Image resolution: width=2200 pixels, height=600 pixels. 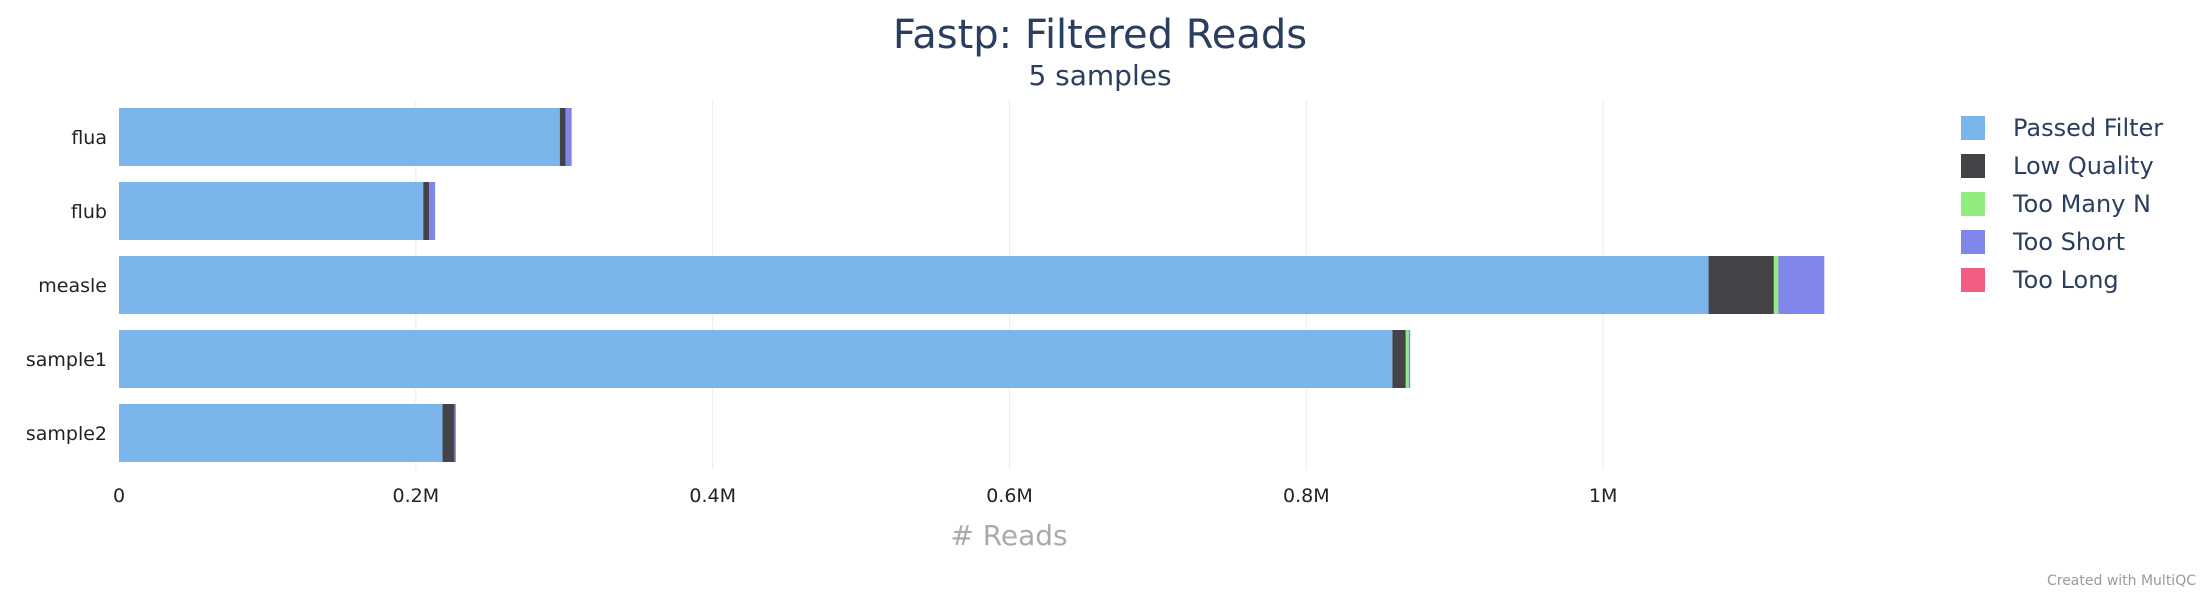 What do you see at coordinates (1009, 496) in the screenshot?
I see `x-tick-label: 0.6M` at bounding box center [1009, 496].